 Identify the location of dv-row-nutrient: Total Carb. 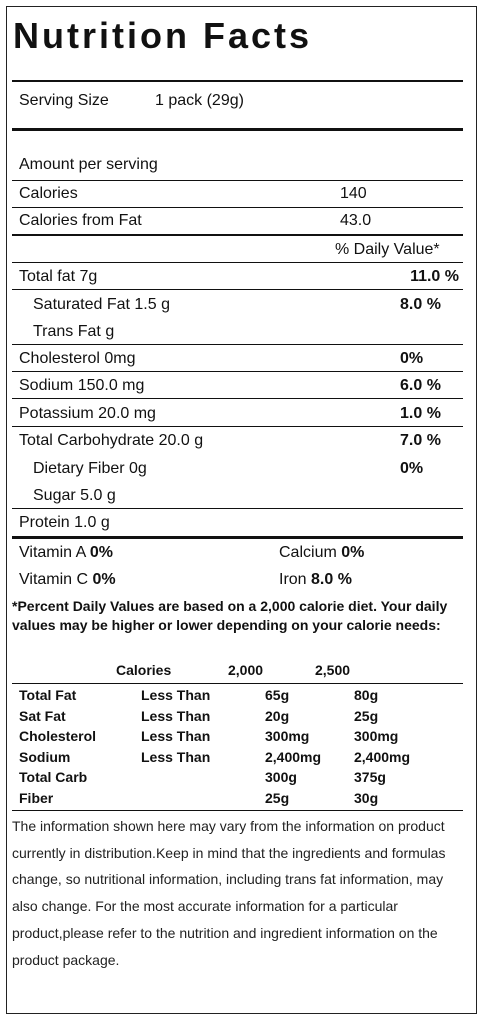
(53, 777).